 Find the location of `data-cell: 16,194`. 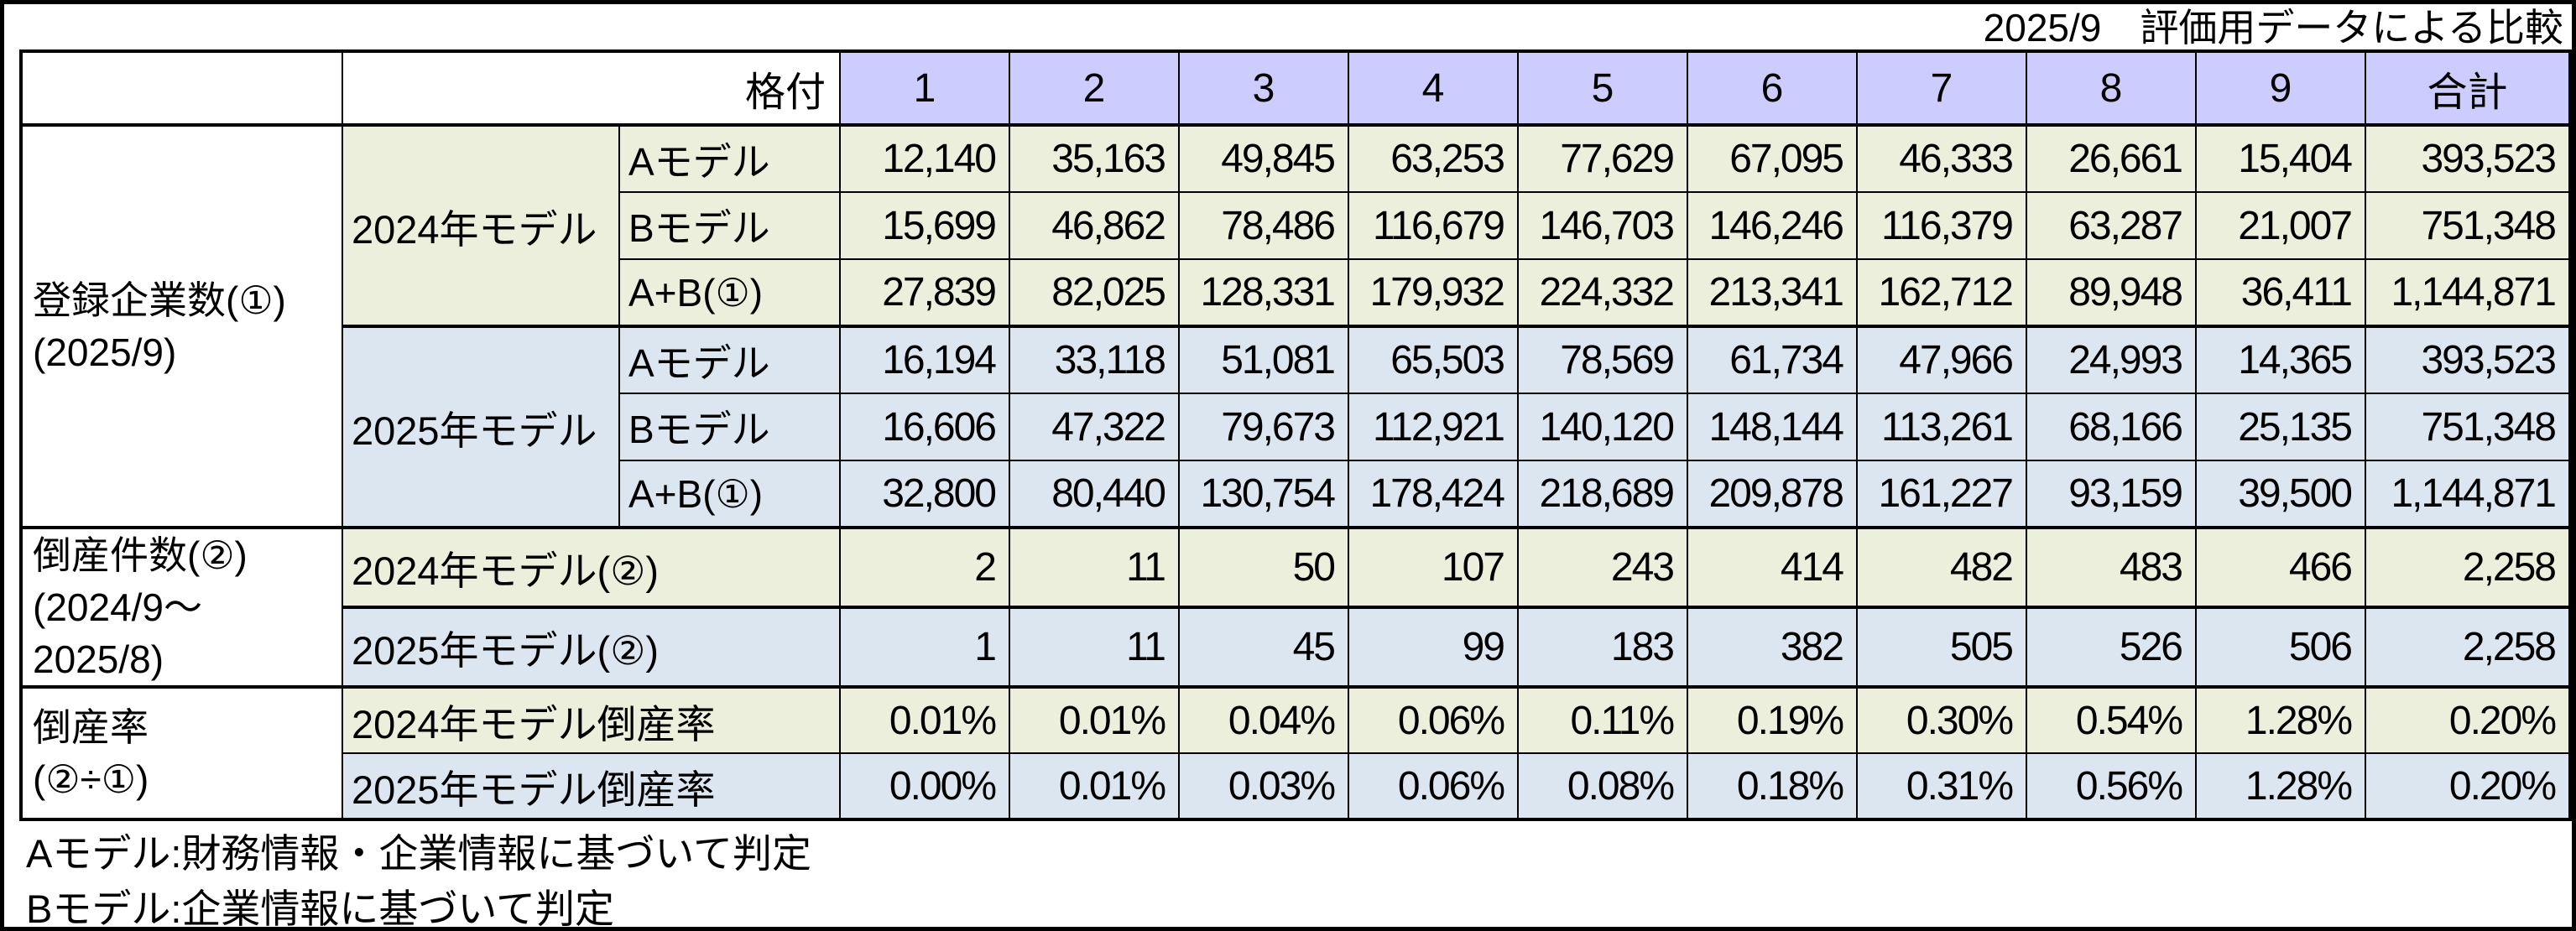

data-cell: 16,194 is located at coordinates (924, 359).